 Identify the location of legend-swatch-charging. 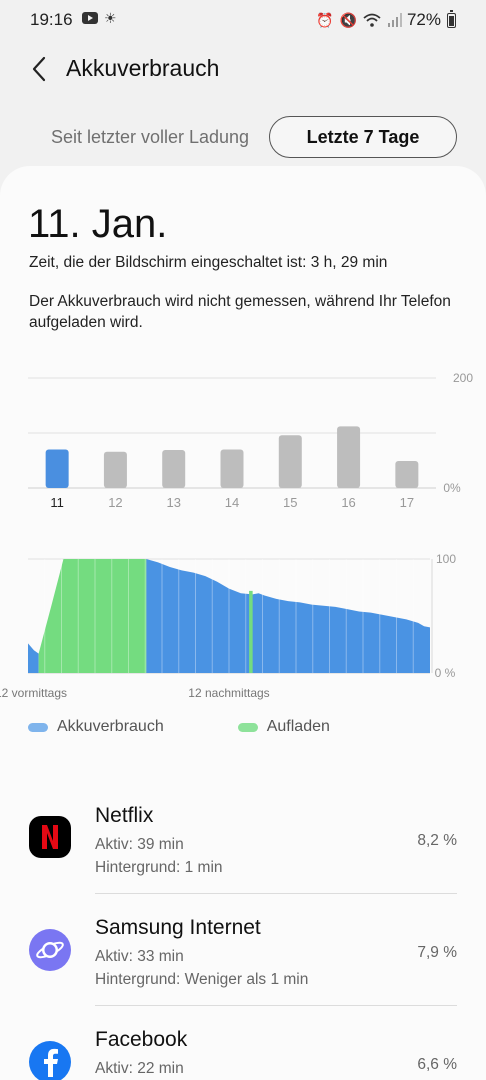
(247, 727).